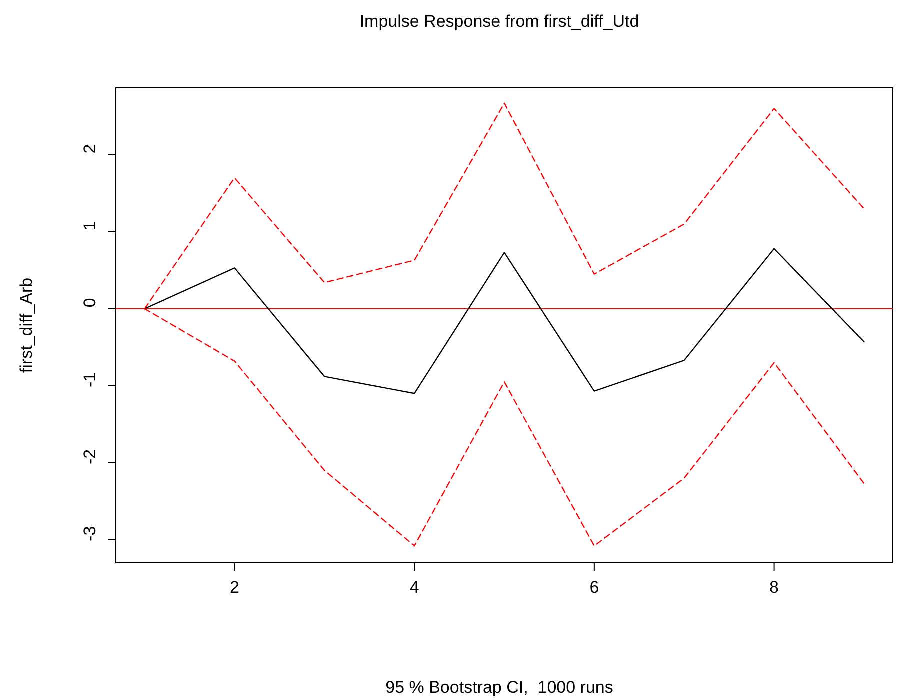  What do you see at coordinates (415, 588) in the screenshot?
I see `x-tick-label: 4` at bounding box center [415, 588].